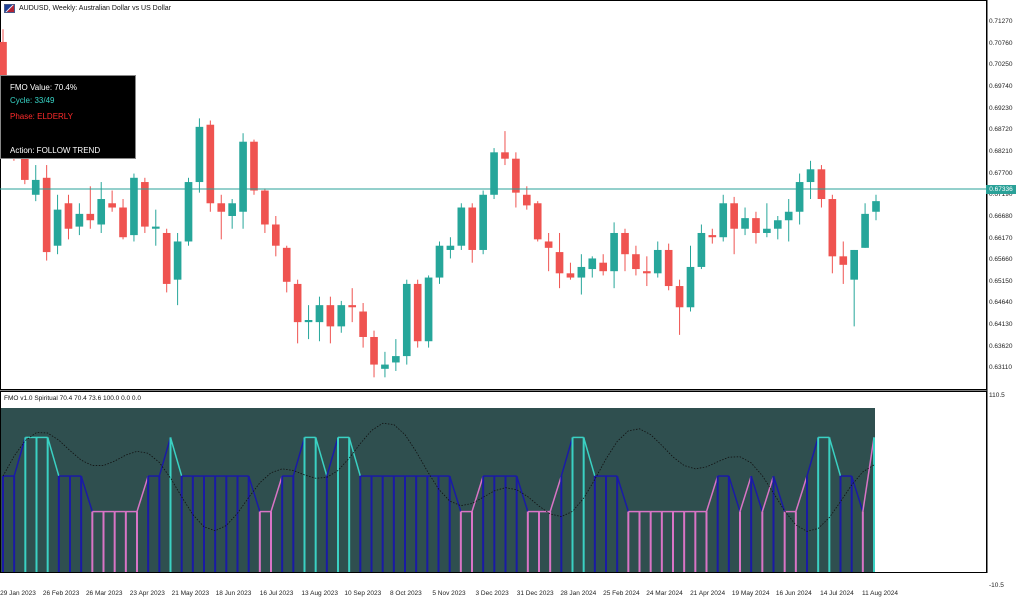  Describe the element at coordinates (996, 585) in the screenshot. I see `indicator-axis-bottom: -10.5` at that location.